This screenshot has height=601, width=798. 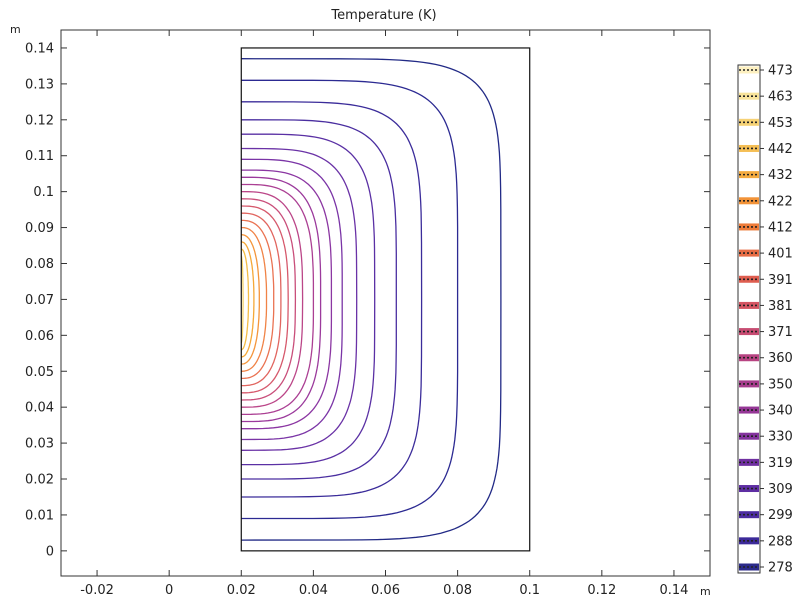 I want to click on y-tick-label: 0.05, so click(x=39, y=372).